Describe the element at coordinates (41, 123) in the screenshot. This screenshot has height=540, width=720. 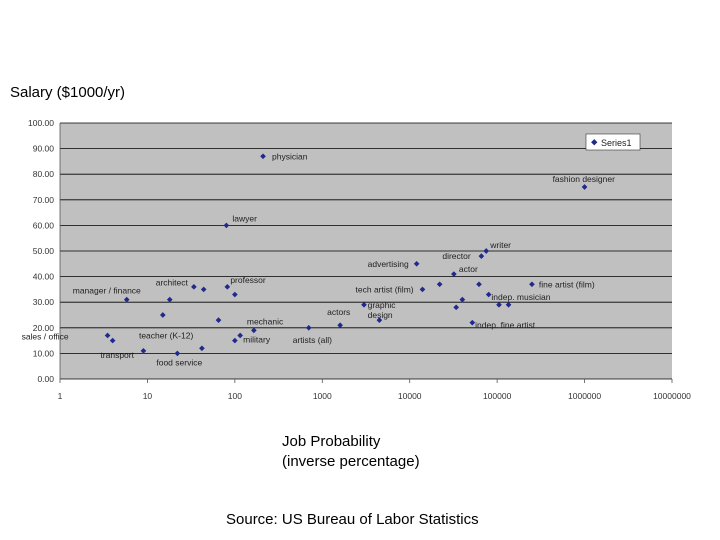
I see `y-tick-label: 100.00` at that location.